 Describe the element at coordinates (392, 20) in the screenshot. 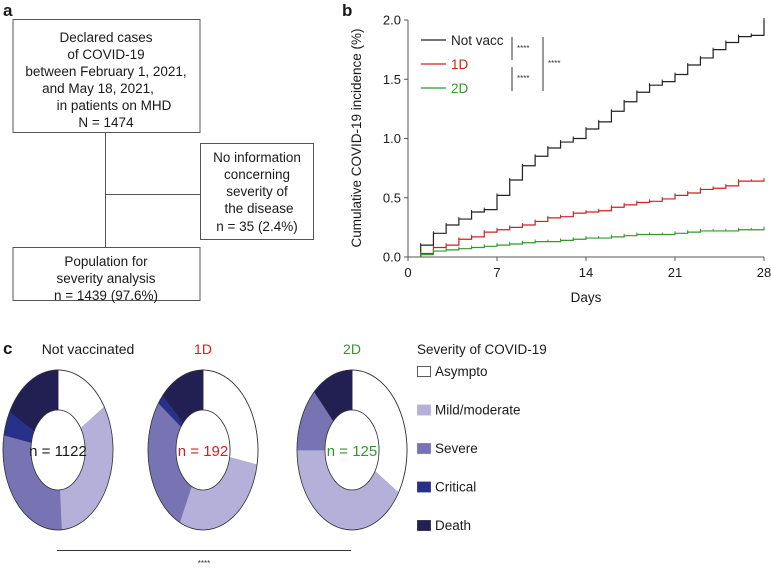

I see `y-tick-label: 2.0` at that location.